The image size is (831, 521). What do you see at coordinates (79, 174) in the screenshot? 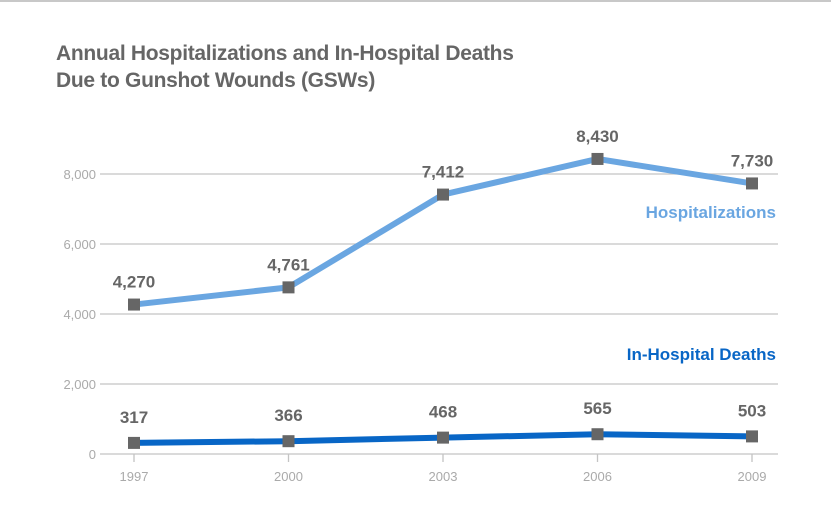
I see `y-tick-label: 8,000` at bounding box center [79, 174].